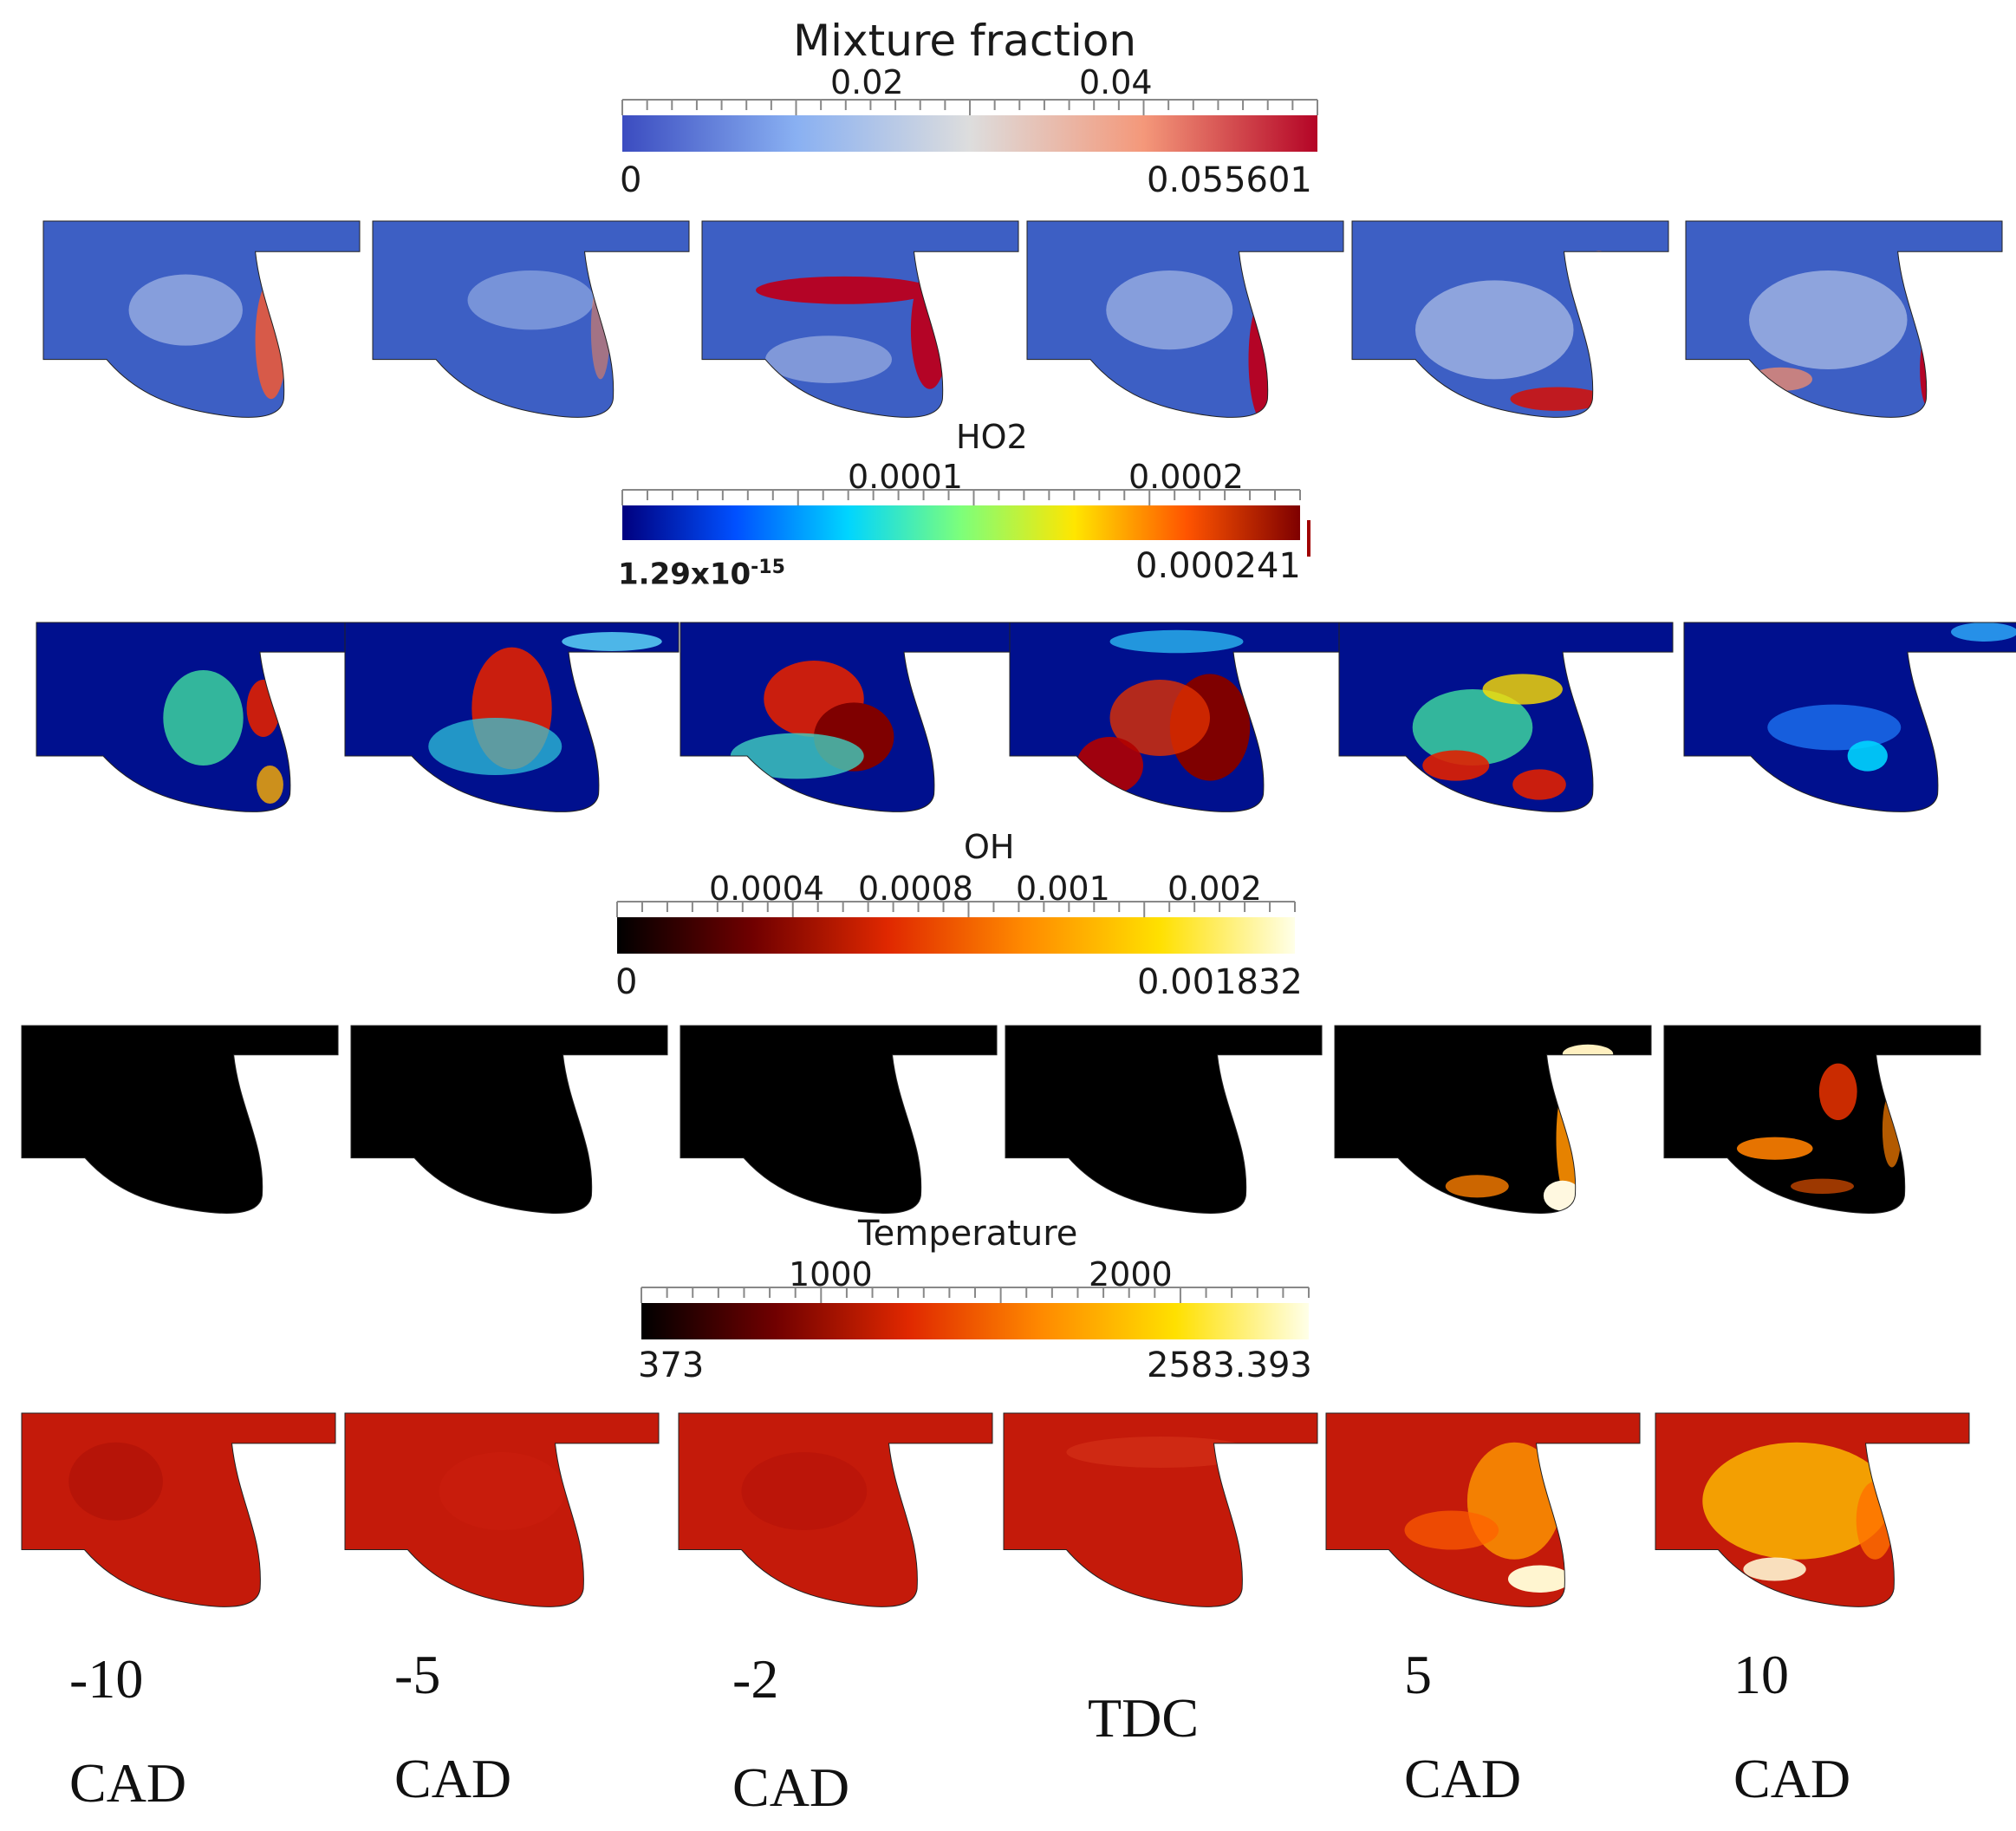  Describe the element at coordinates (671, 1365) in the screenshot. I see `colorbar-min-label: 373` at that location.